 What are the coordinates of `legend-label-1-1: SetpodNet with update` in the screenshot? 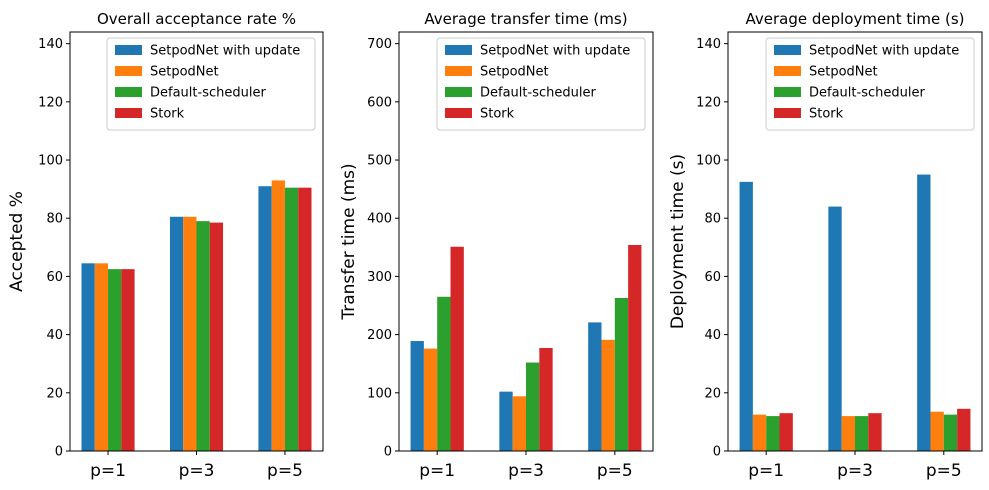 It's located at (225, 51).